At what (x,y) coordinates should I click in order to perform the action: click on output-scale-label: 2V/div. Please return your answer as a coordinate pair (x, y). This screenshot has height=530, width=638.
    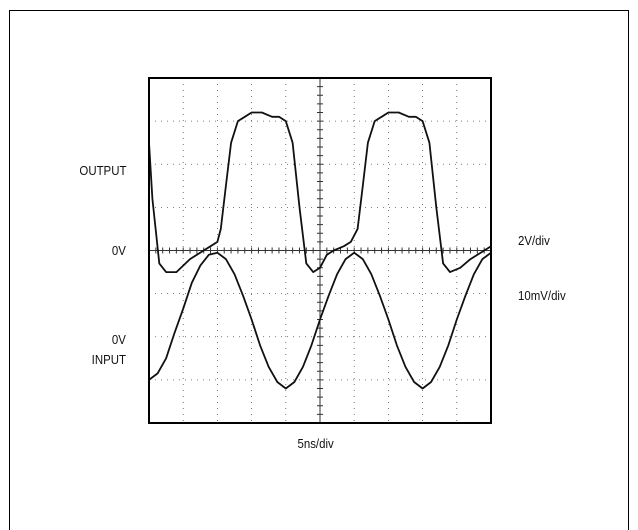
    Looking at the image, I should click on (534, 240).